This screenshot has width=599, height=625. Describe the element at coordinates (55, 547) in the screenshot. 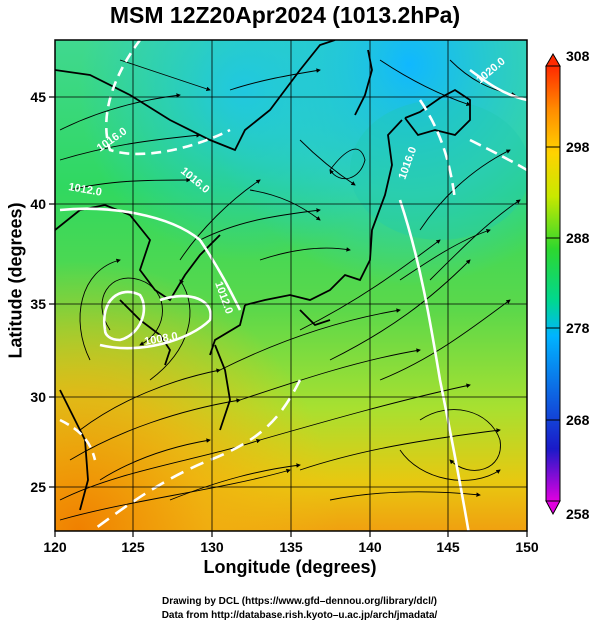

I see `x-tick-label: 120` at that location.